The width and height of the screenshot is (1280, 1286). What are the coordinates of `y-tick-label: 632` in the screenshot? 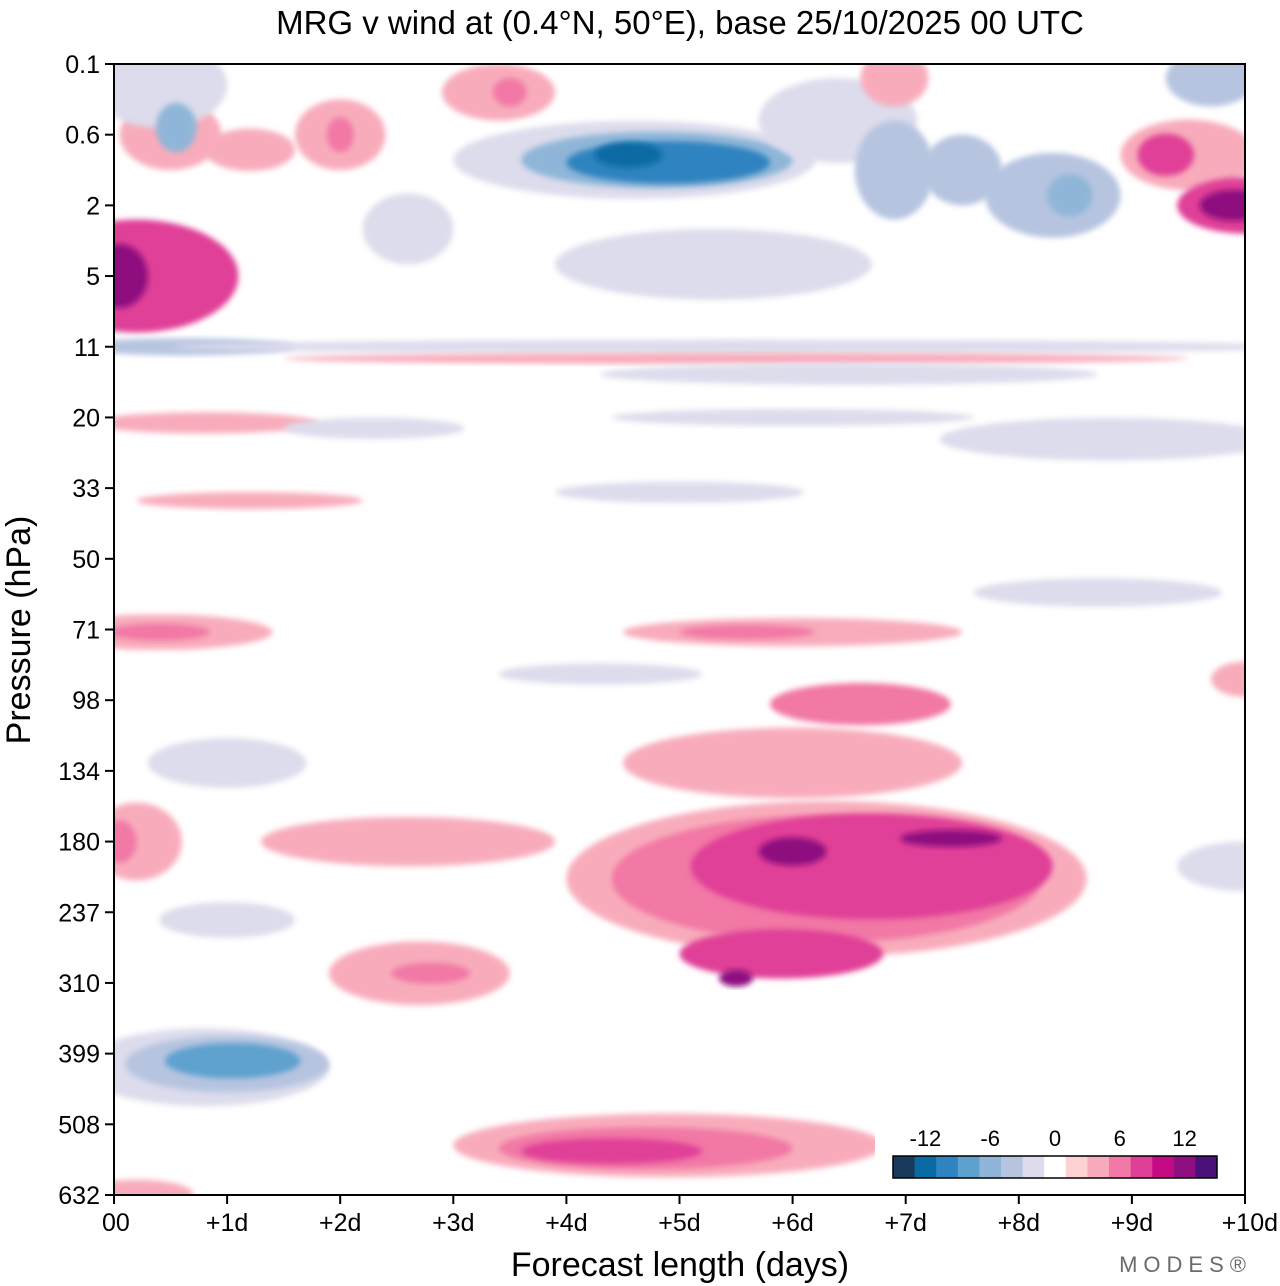 It's located at (79, 1196).